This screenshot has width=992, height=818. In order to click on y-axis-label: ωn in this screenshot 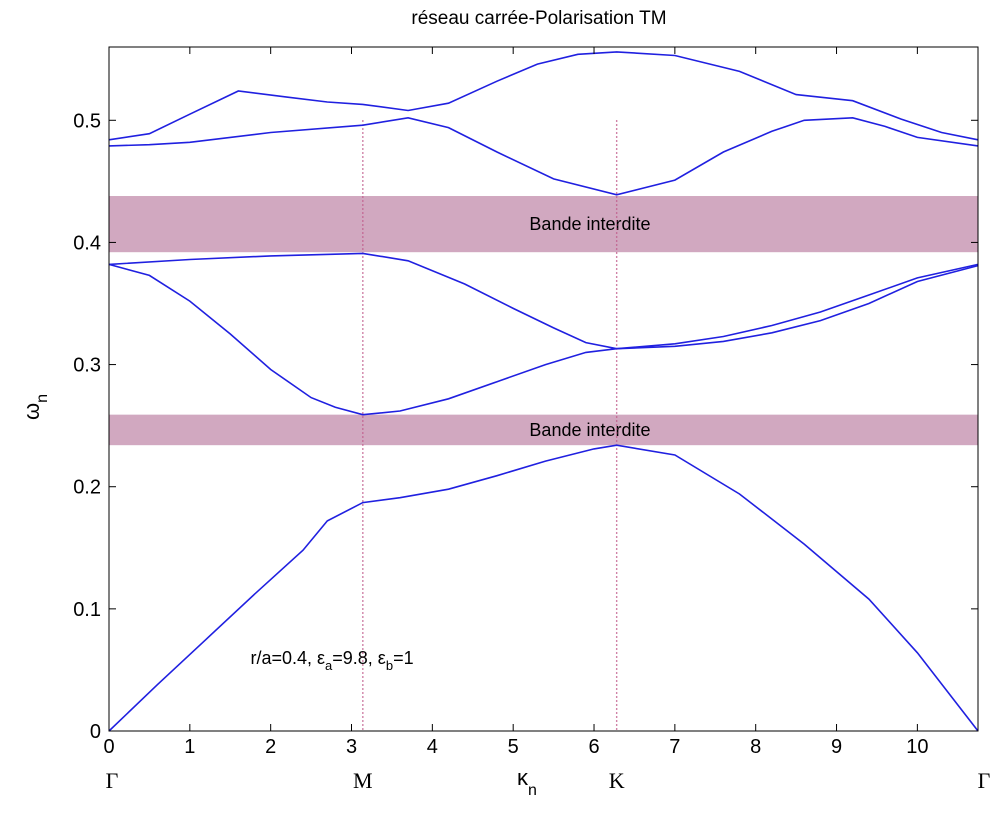, I will do `click(35, 407)`.